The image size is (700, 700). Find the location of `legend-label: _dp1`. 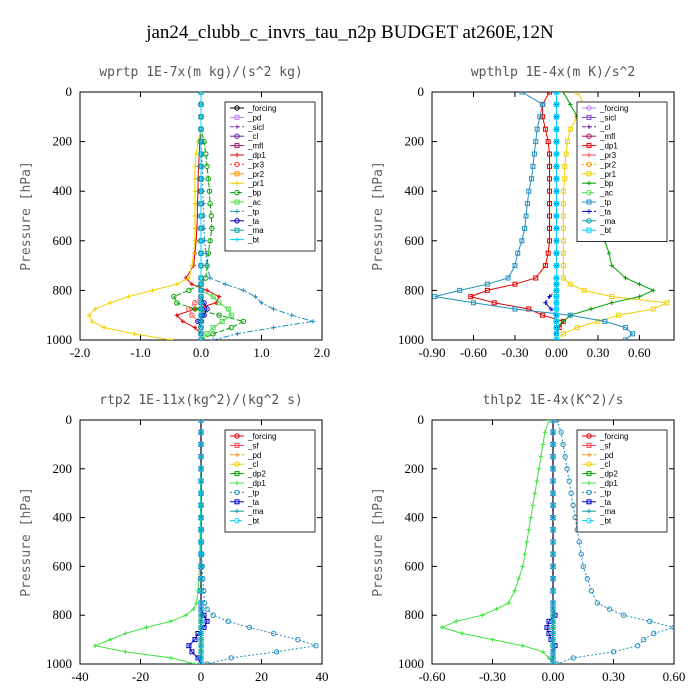

legend-label: _dp1 is located at coordinates (608, 146).